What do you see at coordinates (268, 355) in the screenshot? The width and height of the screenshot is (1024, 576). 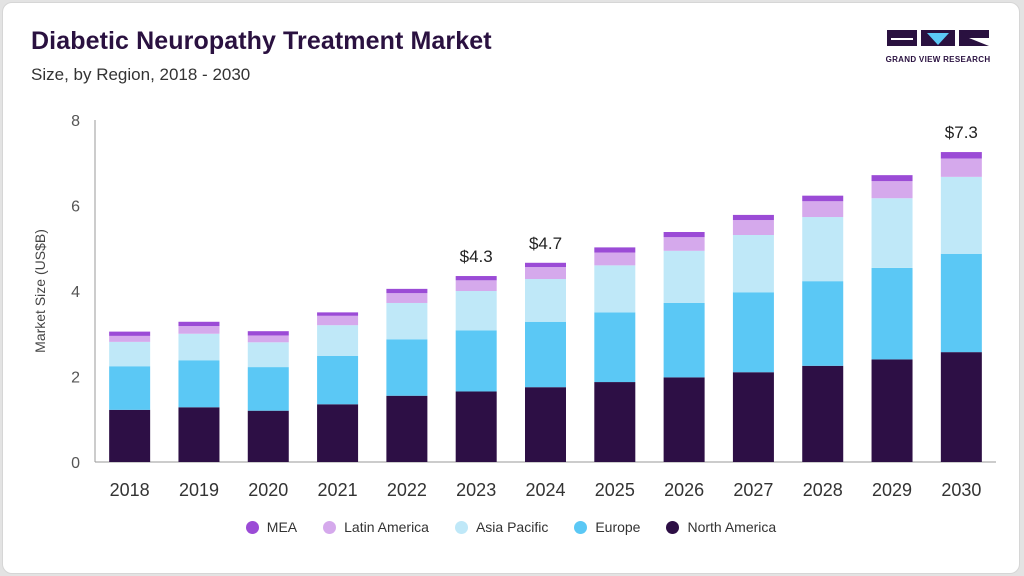 I see `bar-segment-asia-pacific-2020` at bounding box center [268, 355].